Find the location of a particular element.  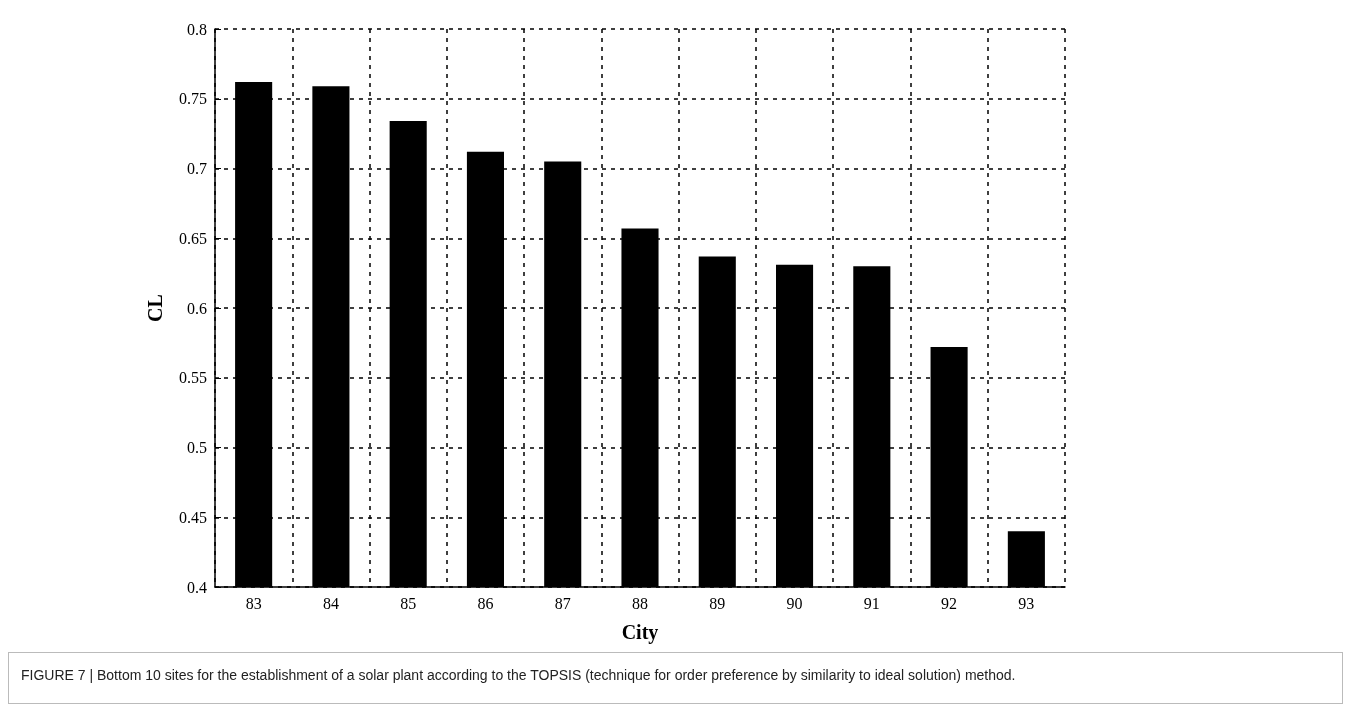

y-tick-label: 0.45 is located at coordinates (193, 517).